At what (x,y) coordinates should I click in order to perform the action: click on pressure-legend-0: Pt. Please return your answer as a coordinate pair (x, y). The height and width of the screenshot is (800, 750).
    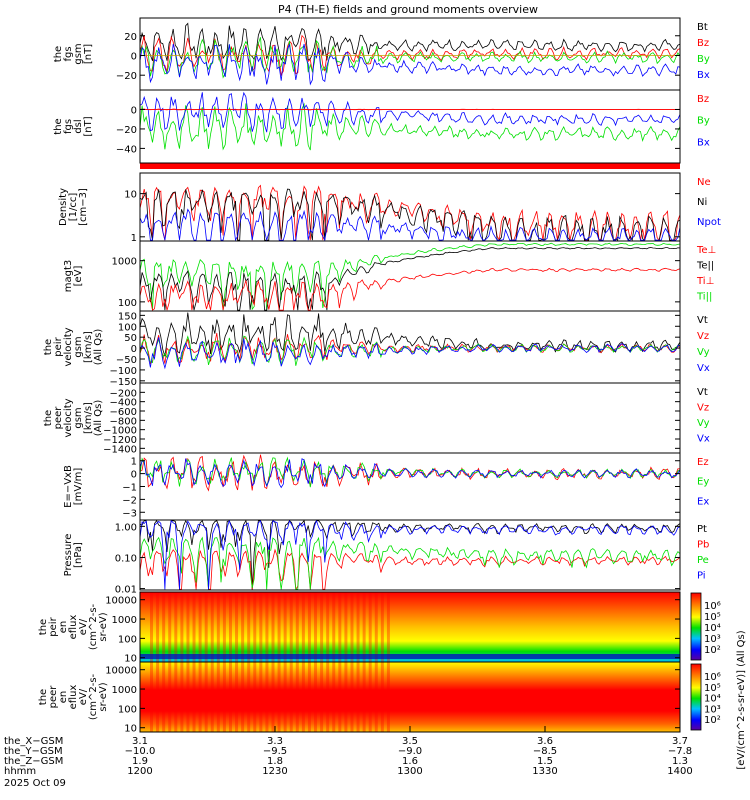
    Looking at the image, I should click on (702, 529).